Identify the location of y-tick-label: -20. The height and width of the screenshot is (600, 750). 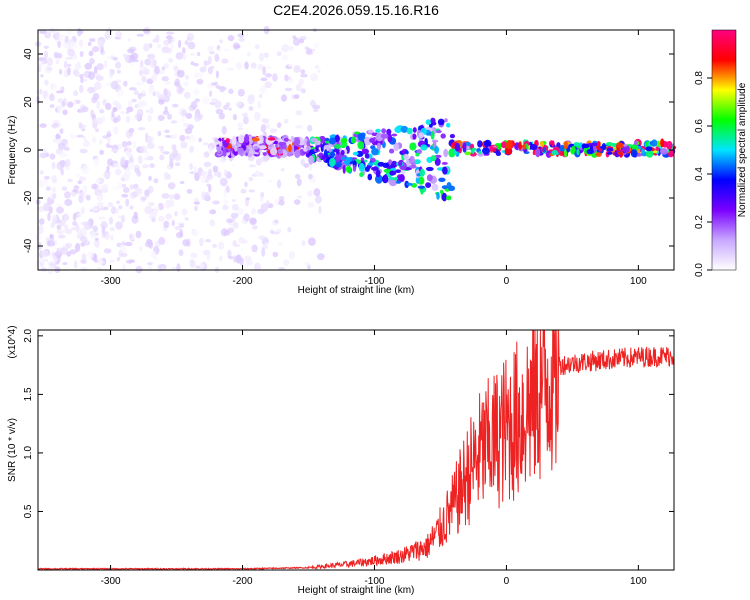
(28, 197).